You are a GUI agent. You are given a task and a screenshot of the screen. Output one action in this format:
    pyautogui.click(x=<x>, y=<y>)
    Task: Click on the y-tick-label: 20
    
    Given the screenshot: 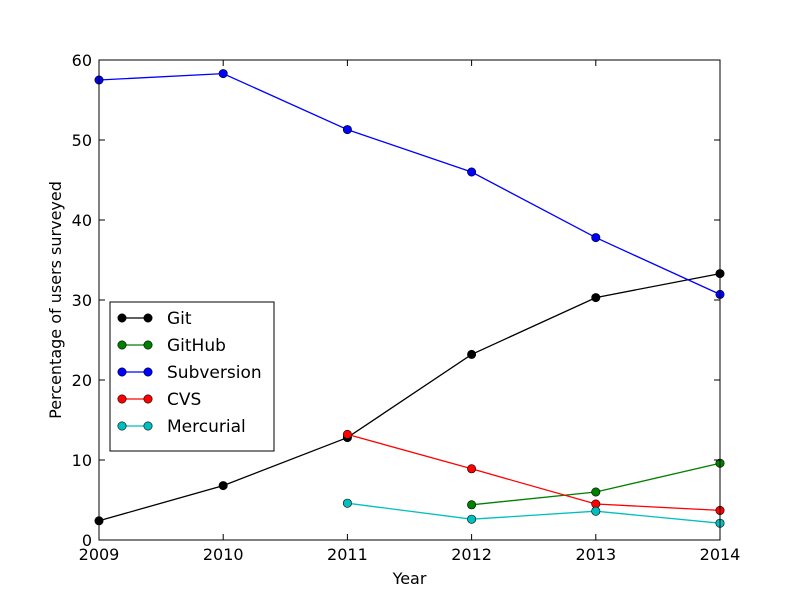 What is the action you would take?
    pyautogui.click(x=82, y=380)
    